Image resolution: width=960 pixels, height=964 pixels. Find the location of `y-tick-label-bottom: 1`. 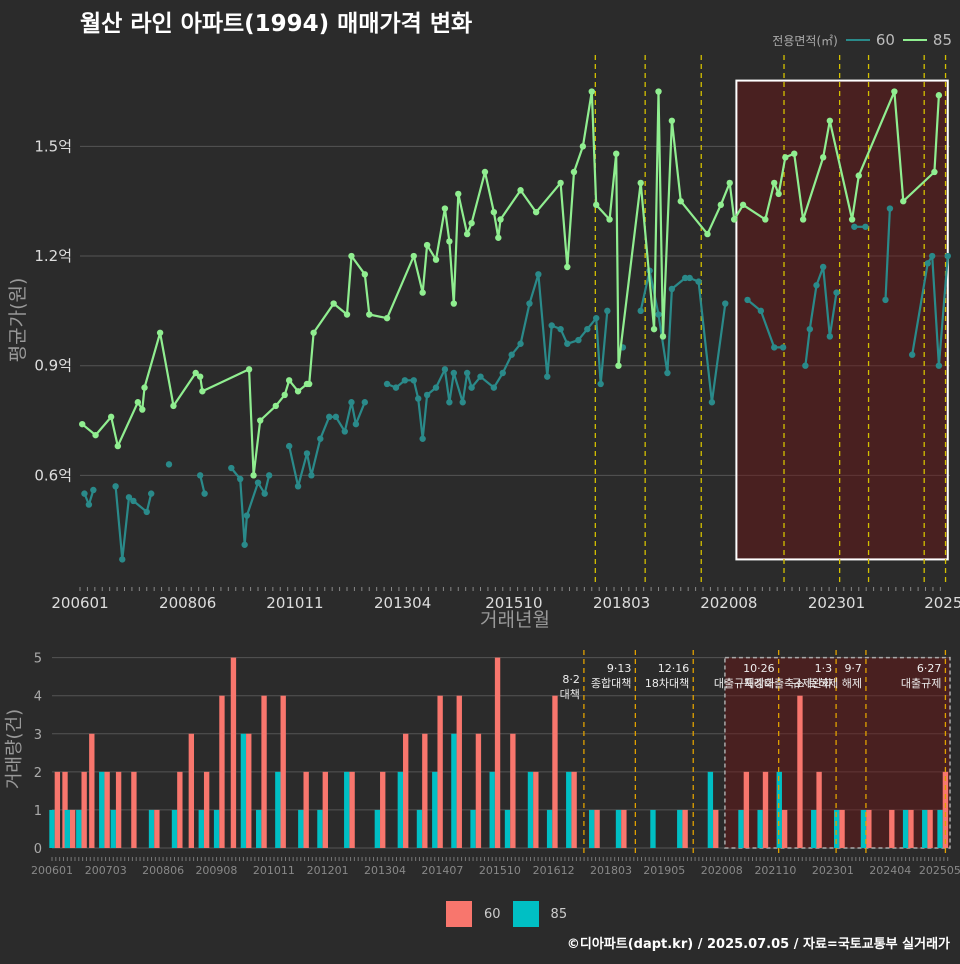

y-tick-label-bottom: 1 is located at coordinates (38, 811).